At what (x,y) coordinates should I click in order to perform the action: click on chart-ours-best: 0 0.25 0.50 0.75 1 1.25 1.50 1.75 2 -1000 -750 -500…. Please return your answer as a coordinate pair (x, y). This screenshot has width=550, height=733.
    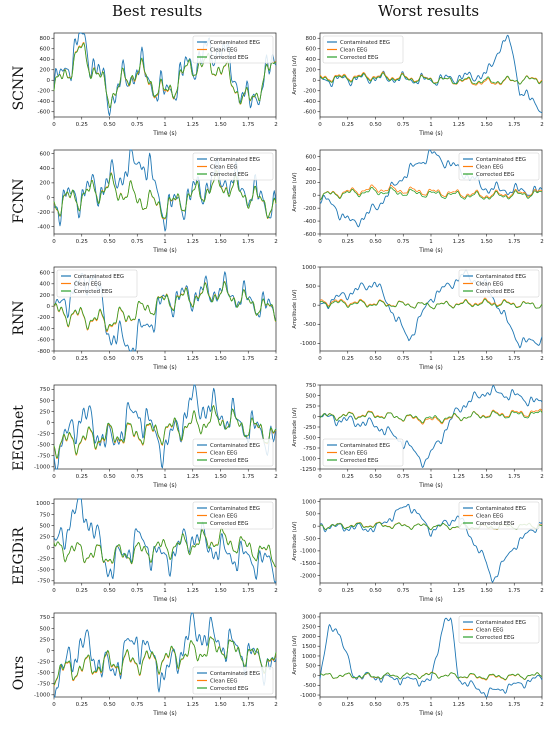
    Looking at the image, I should click on (156, 664).